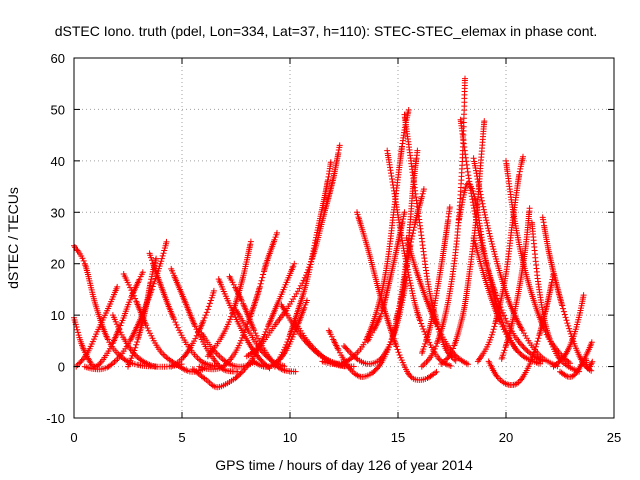  I want to click on y-axis-label: dSTEC / TECUs, so click(13, 238).